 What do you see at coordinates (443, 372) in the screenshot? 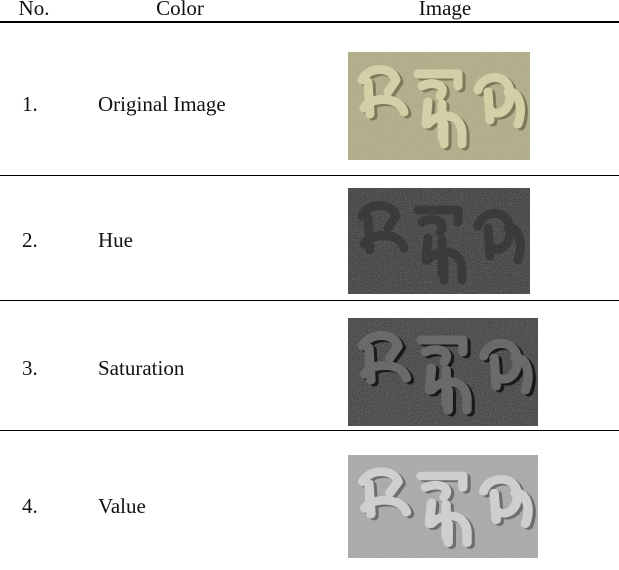
I see `saturation-image` at bounding box center [443, 372].